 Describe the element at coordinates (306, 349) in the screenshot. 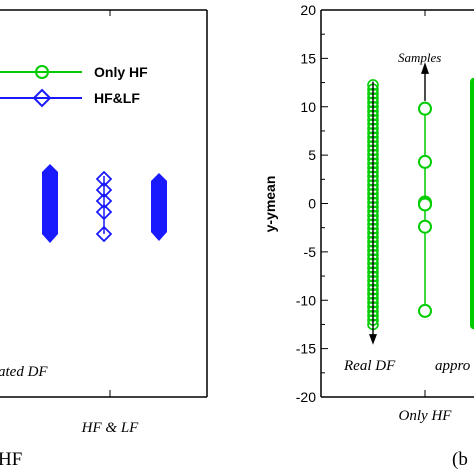

I see `y-tick-label: -15` at that location.